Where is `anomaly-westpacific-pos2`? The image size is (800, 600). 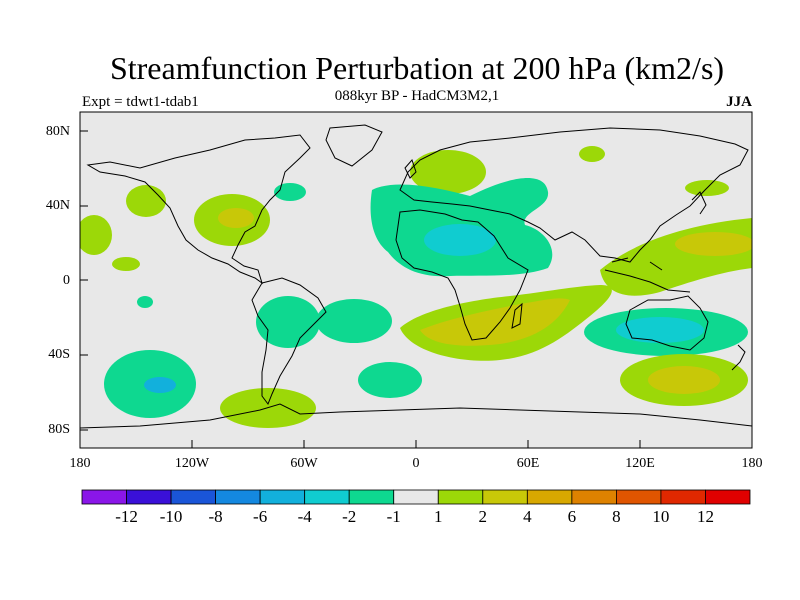
anomaly-westpacific-pos2 is located at coordinates (713, 244).